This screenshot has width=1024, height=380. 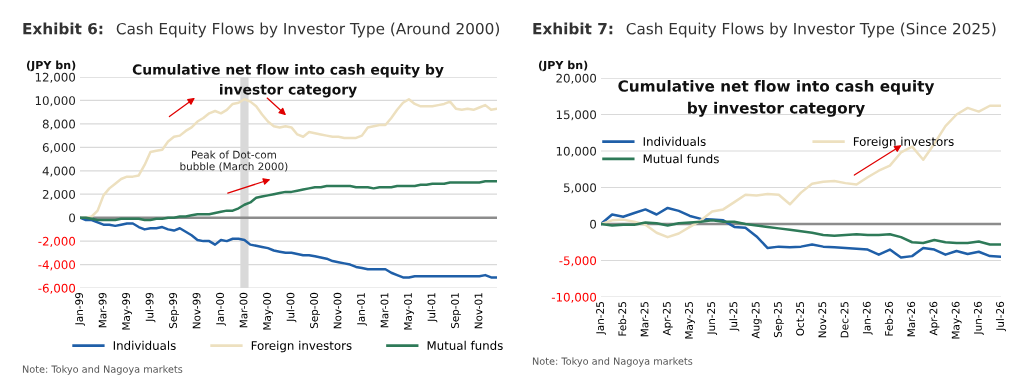 I want to click on x-tick-label: Sep-00, so click(x=315, y=310).